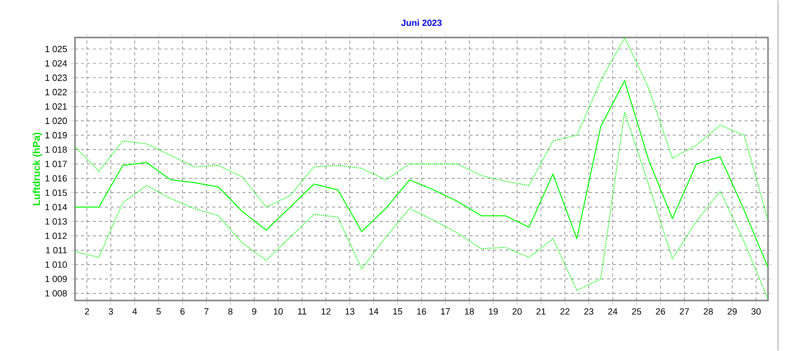 The width and height of the screenshot is (792, 351). Describe the element at coordinates (56, 250) in the screenshot. I see `y-tick-label: 1 011` at that location.